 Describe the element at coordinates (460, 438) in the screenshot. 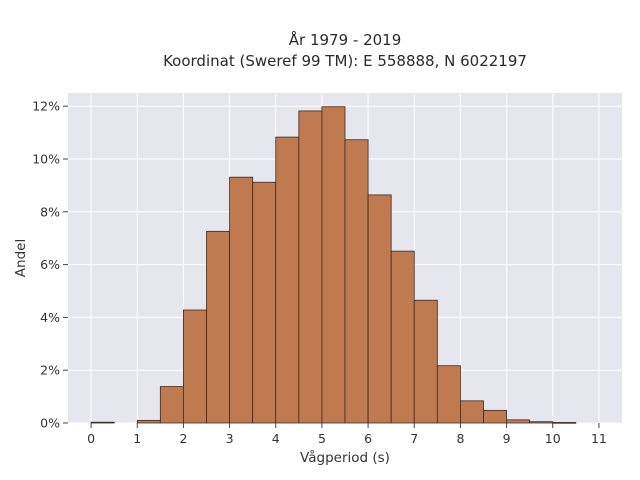

I see `x-tick-label: 8` at that location.